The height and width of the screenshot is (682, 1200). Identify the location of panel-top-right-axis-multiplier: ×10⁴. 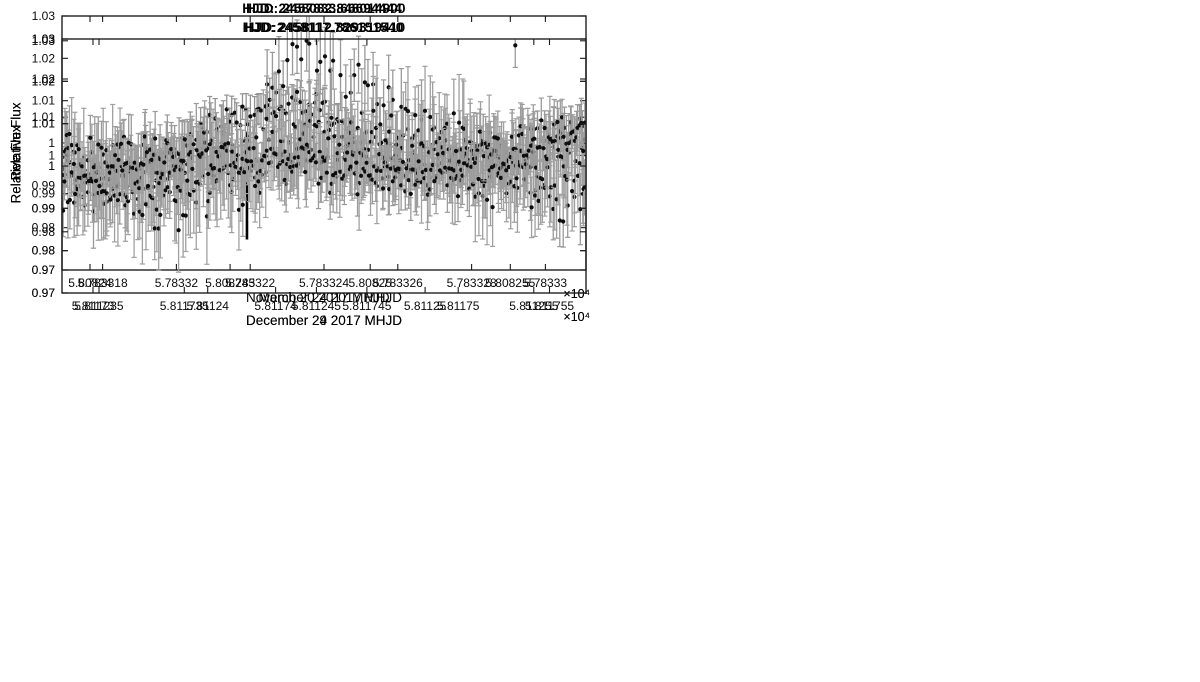
(576, 294).